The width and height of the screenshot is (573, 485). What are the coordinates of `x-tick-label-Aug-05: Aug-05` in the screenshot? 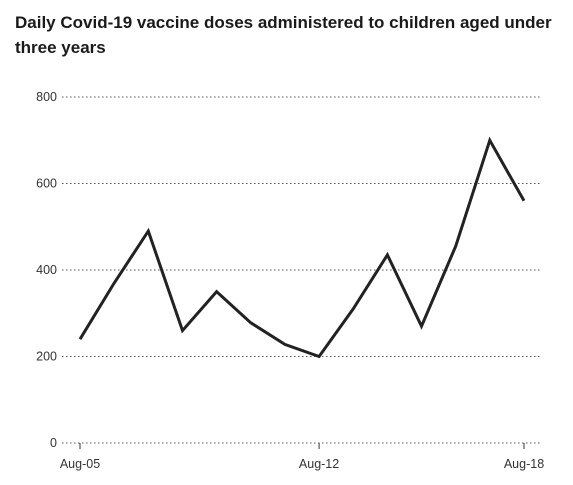 It's located at (80, 464).